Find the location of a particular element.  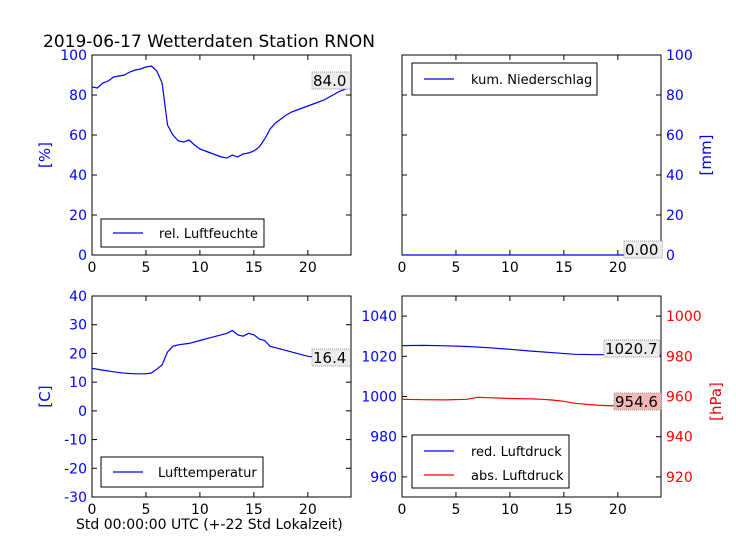

legend-label: Lufttemperatur is located at coordinates (207, 473).